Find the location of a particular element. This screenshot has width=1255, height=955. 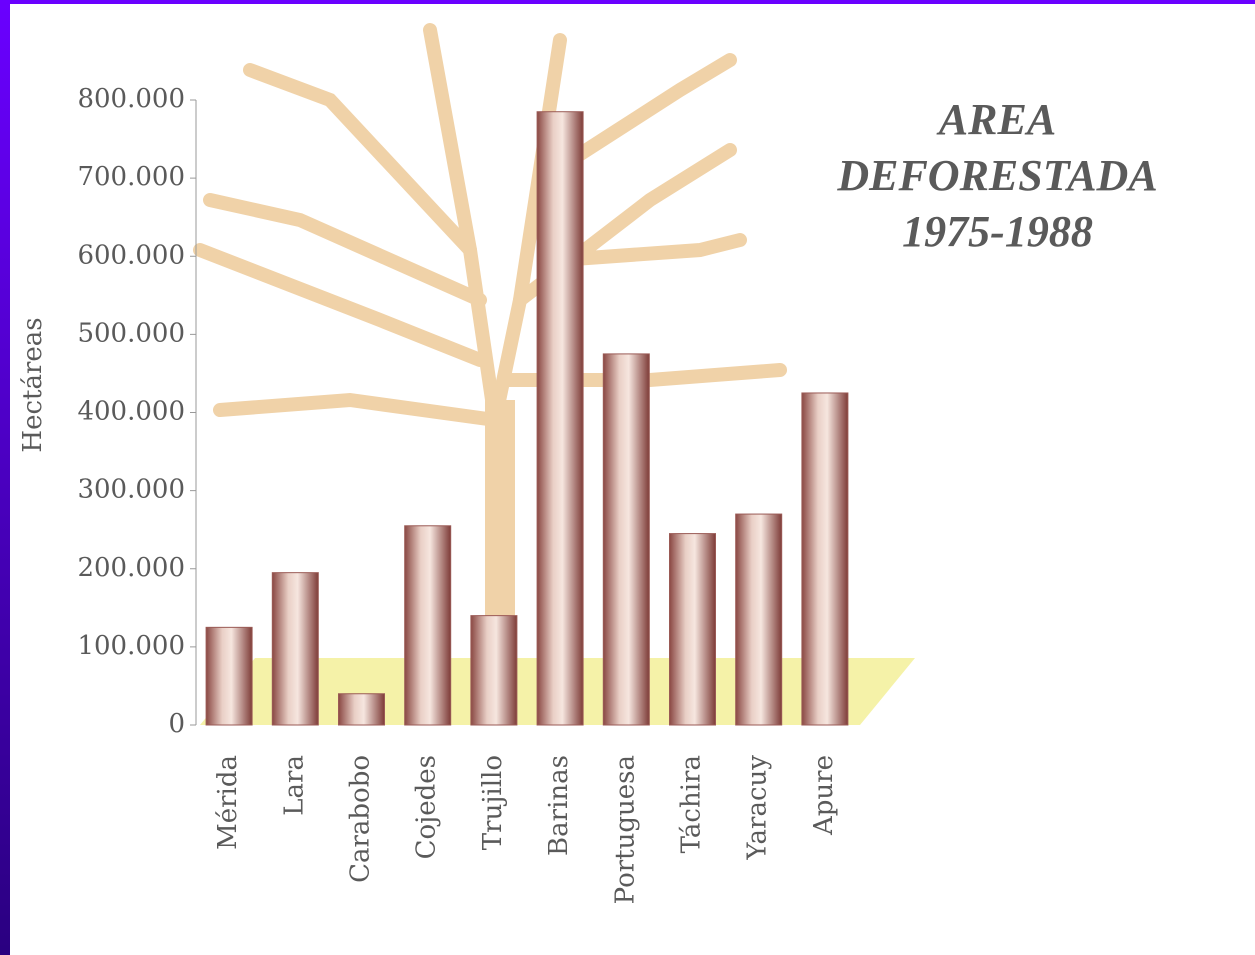

x-tick-label: Portuguesa is located at coordinates (625, 829).